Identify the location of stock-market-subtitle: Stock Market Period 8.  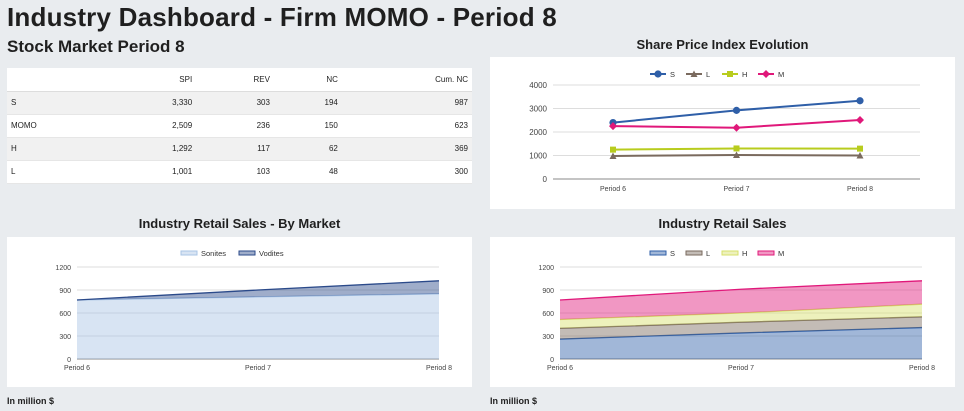
(96, 46).